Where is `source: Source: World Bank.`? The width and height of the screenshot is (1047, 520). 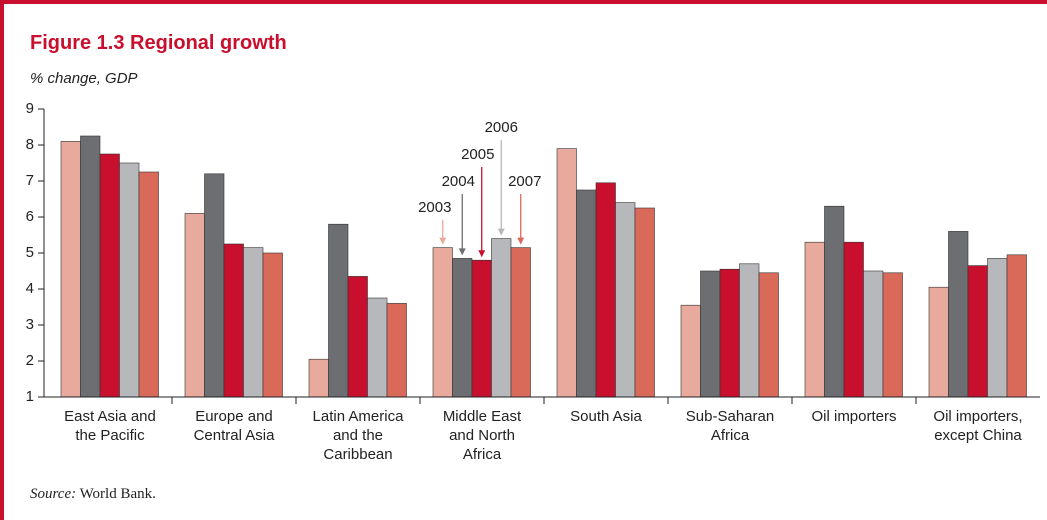
source: Source: World Bank. is located at coordinates (93, 494).